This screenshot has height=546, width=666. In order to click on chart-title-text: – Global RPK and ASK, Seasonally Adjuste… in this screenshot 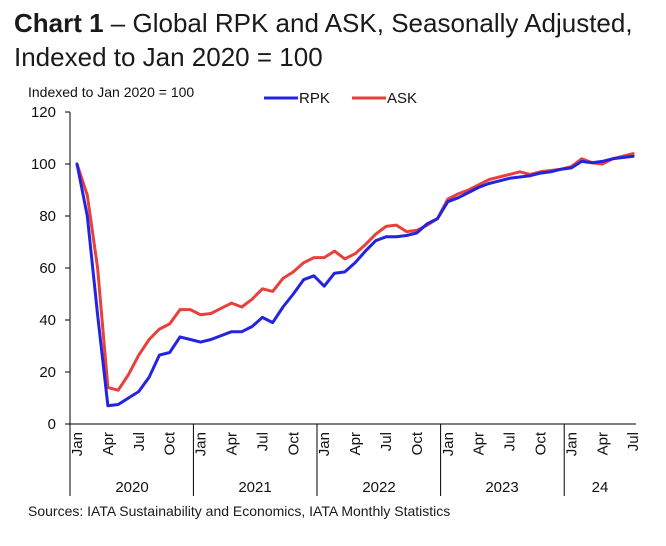, I will do `click(323, 40)`.